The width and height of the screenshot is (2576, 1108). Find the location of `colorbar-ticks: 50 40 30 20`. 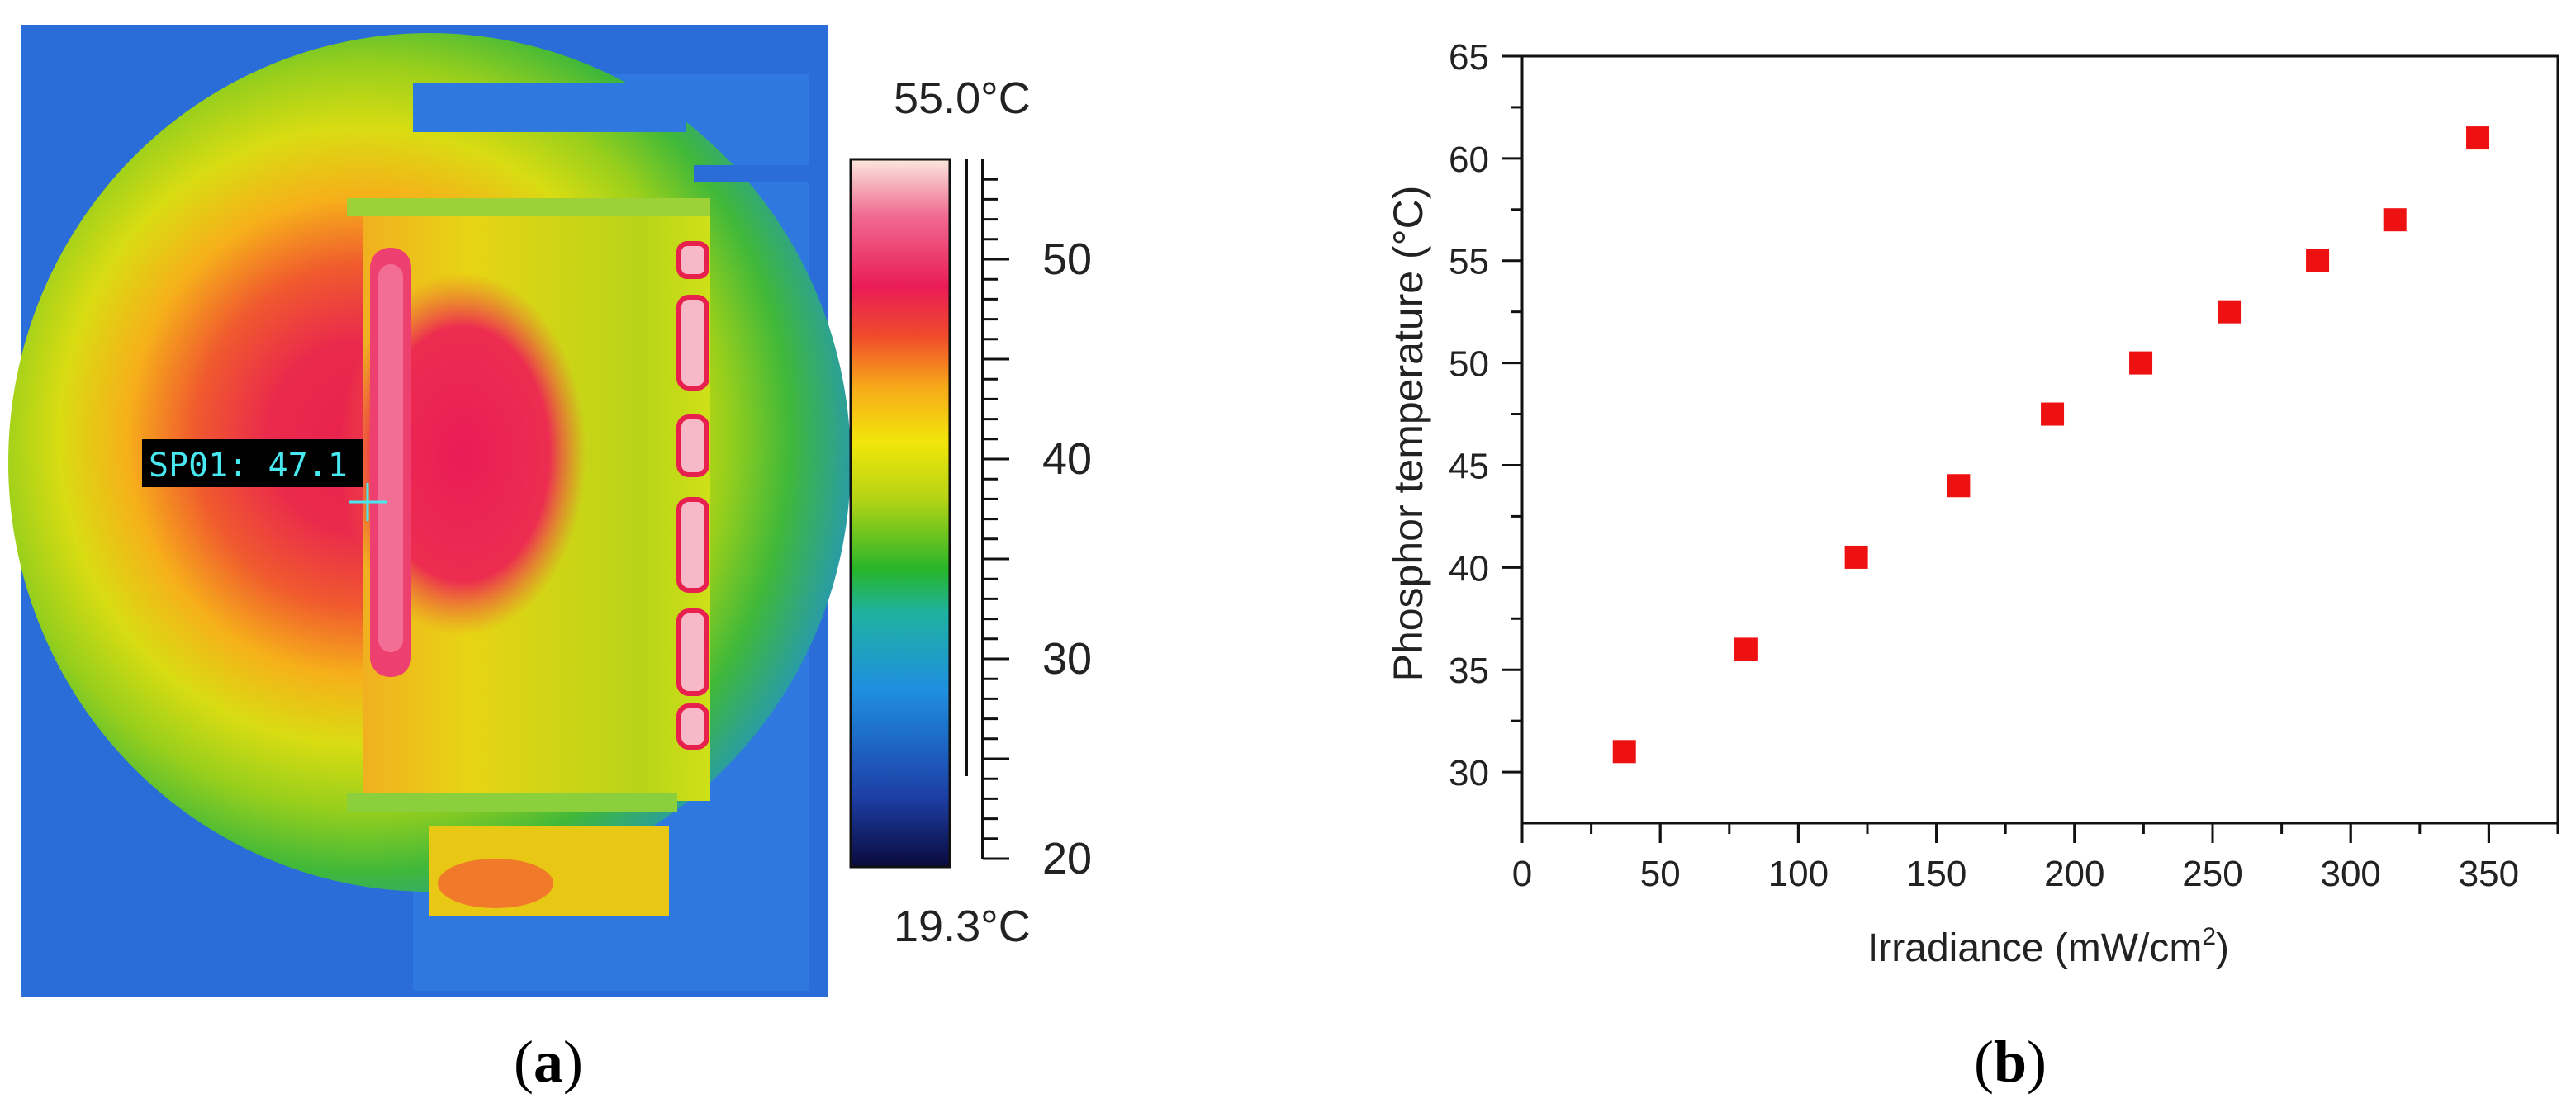

colorbar-ticks: 50 40 30 20 is located at coordinates (1037, 530).